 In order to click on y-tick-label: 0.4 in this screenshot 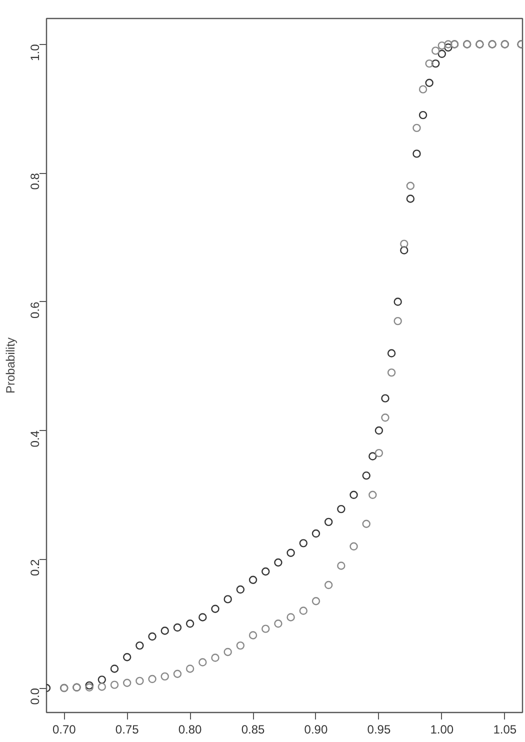, I will do `click(35, 439)`.